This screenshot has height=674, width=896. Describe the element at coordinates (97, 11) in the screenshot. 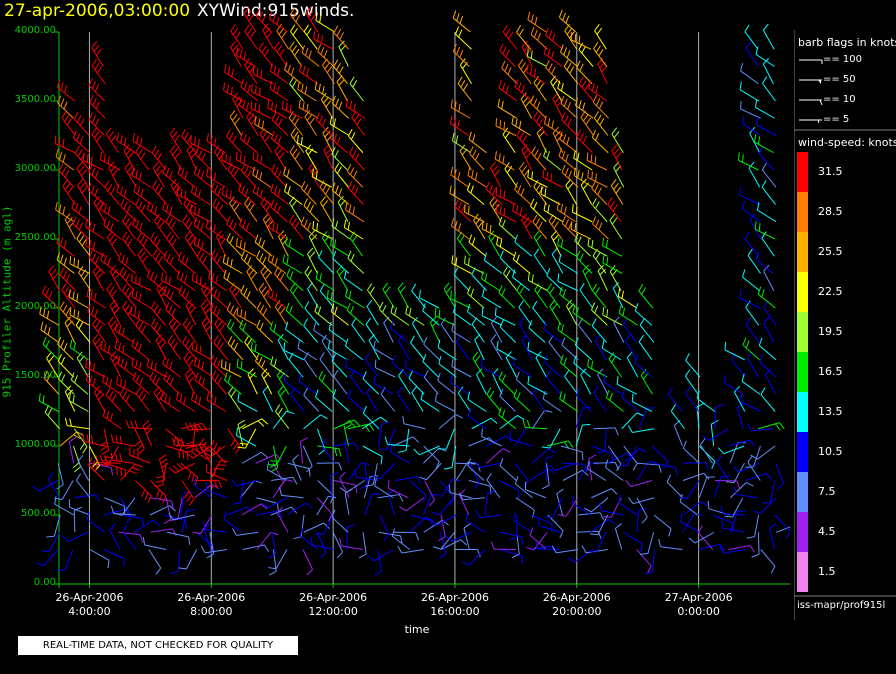

I see `chart-title-date: 27-apr-2006,03:00:00` at that location.